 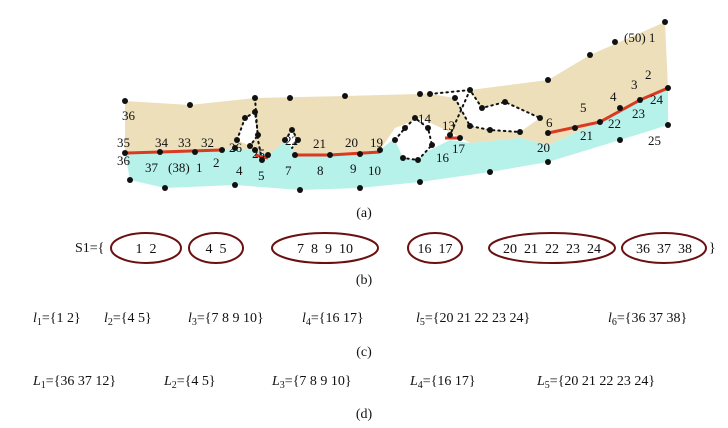 What do you see at coordinates (247, 129) in the screenshot?
I see `hole-left` at bounding box center [247, 129].